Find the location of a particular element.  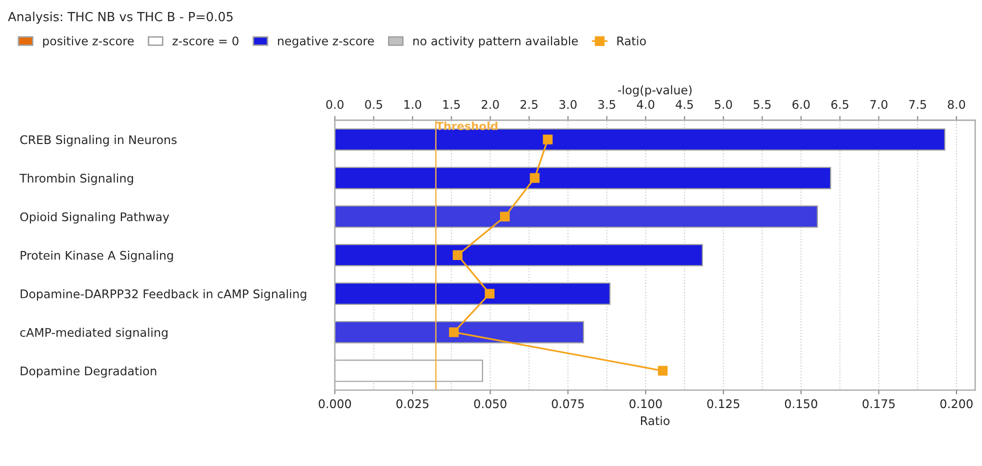

x2-tick-label: 0.000 is located at coordinates (334, 403).